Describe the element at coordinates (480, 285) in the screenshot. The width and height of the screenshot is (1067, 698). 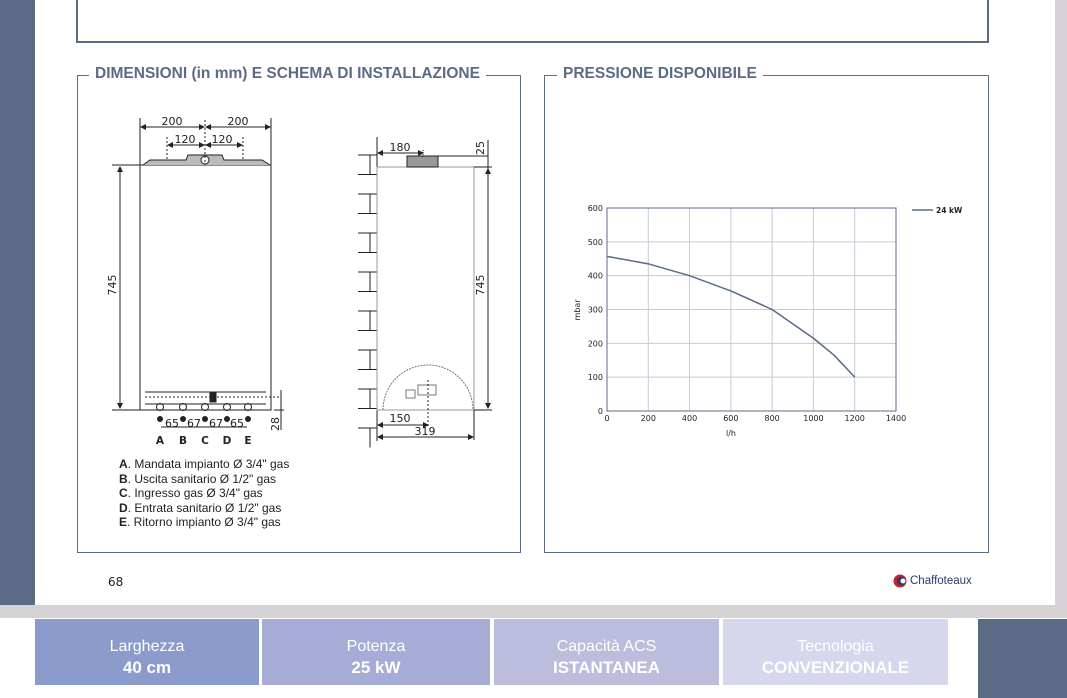
I see `dim-side-height: 745` at that location.